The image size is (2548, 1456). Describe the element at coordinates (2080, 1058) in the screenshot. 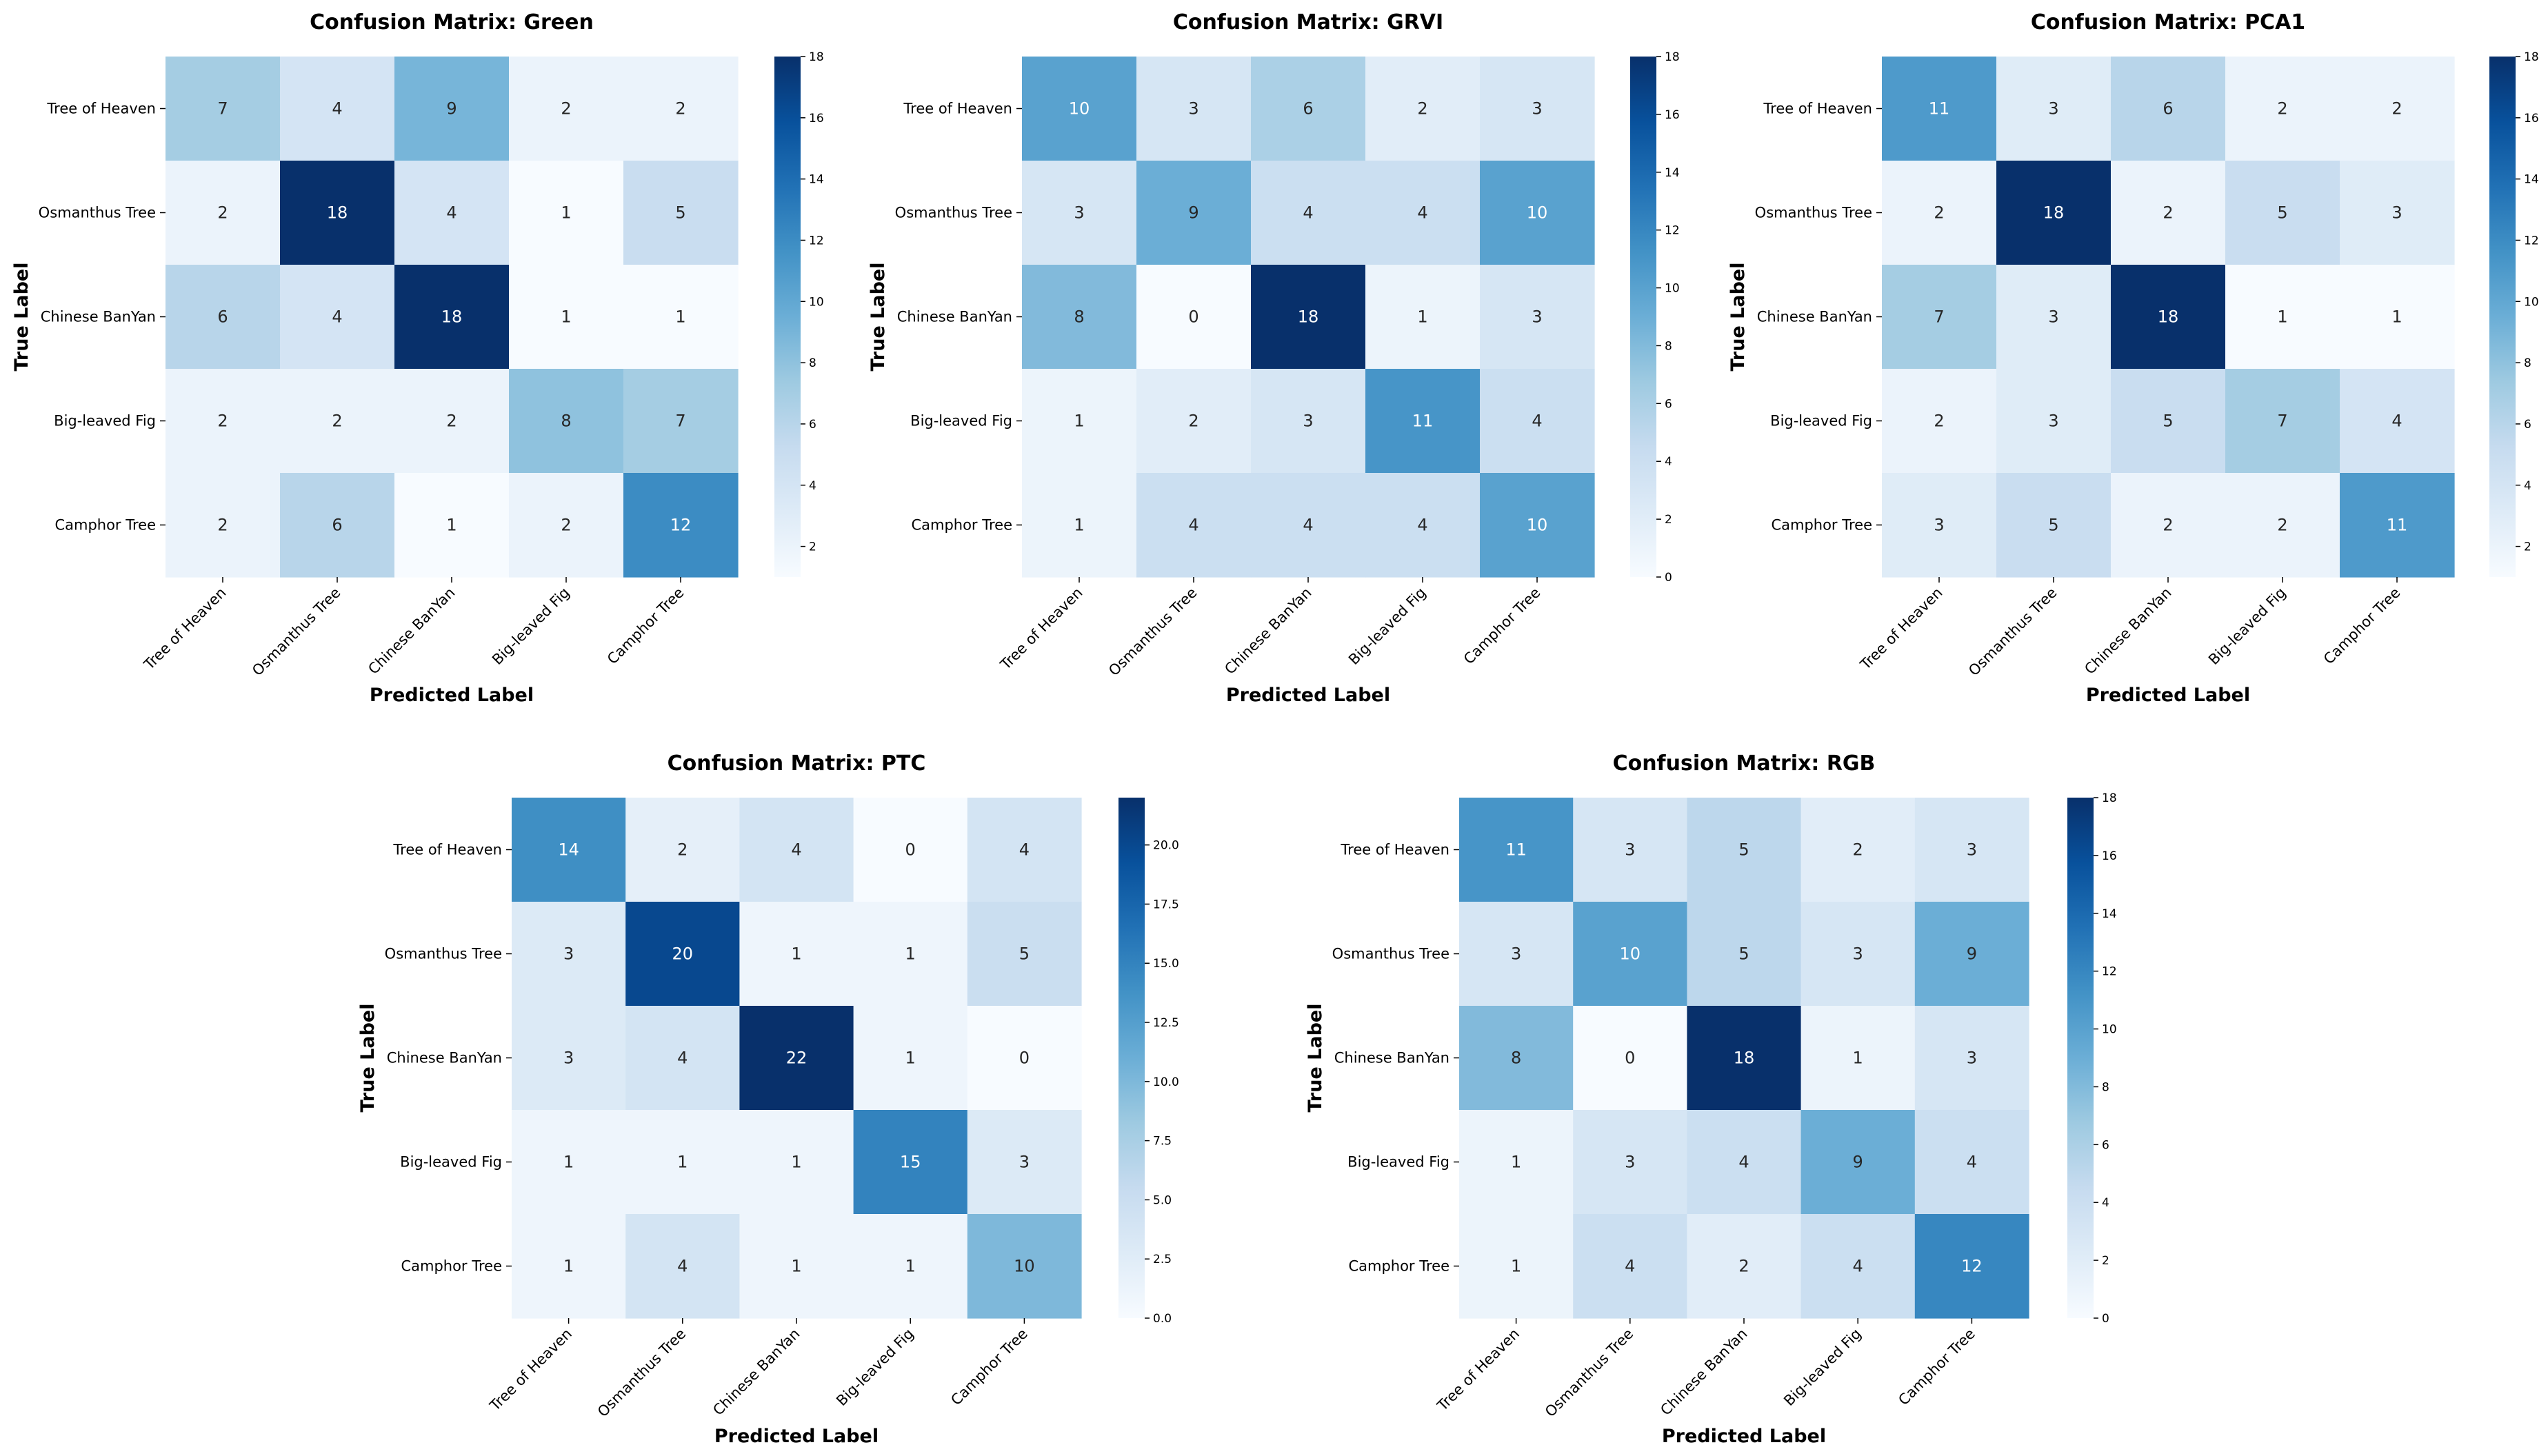

I see `colorbar` at that location.